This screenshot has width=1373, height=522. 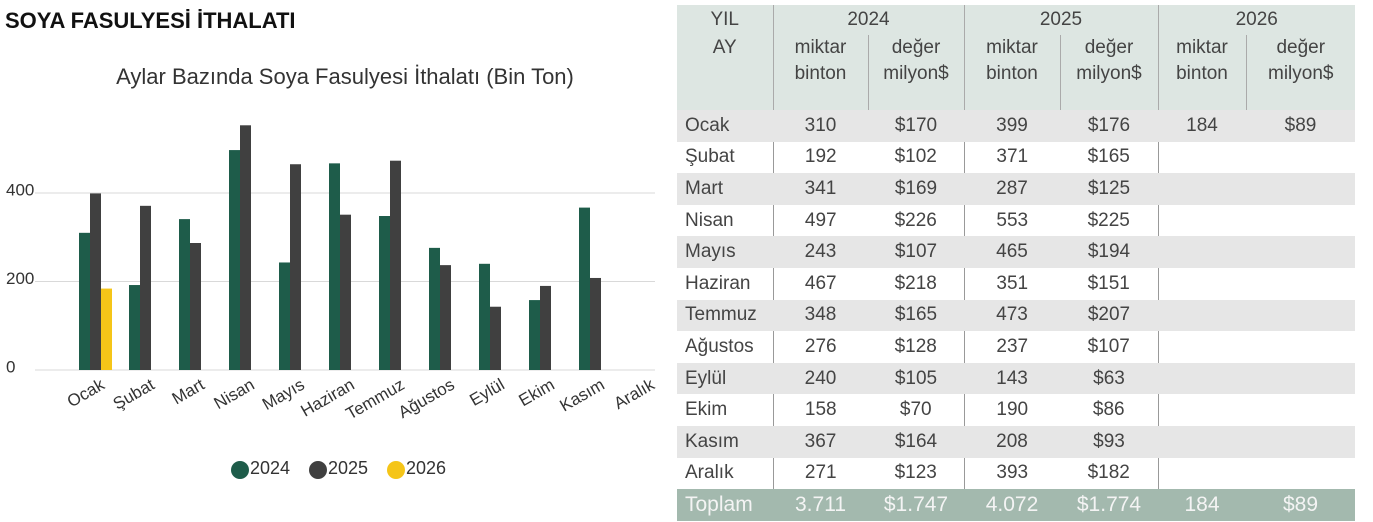 I want to click on table-cell: 287, so click(x=1012, y=189).